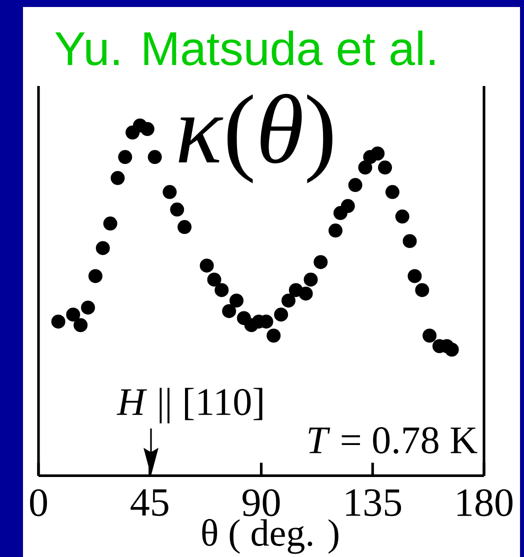  What do you see at coordinates (244, 48) in the screenshot?
I see `chart-title: Yu. Matsuda et al.` at bounding box center [244, 48].